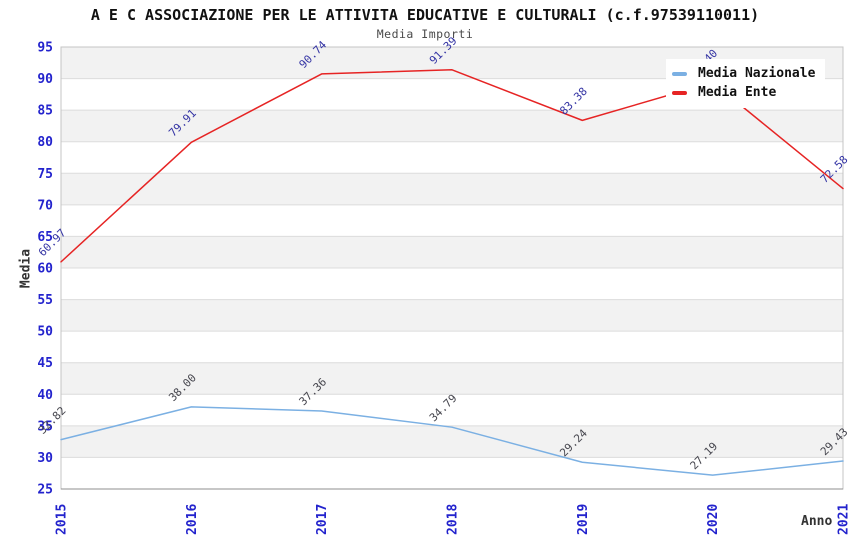 The width and height of the screenshot is (850, 550). I want to click on y-tick-label: 55, so click(45, 300).